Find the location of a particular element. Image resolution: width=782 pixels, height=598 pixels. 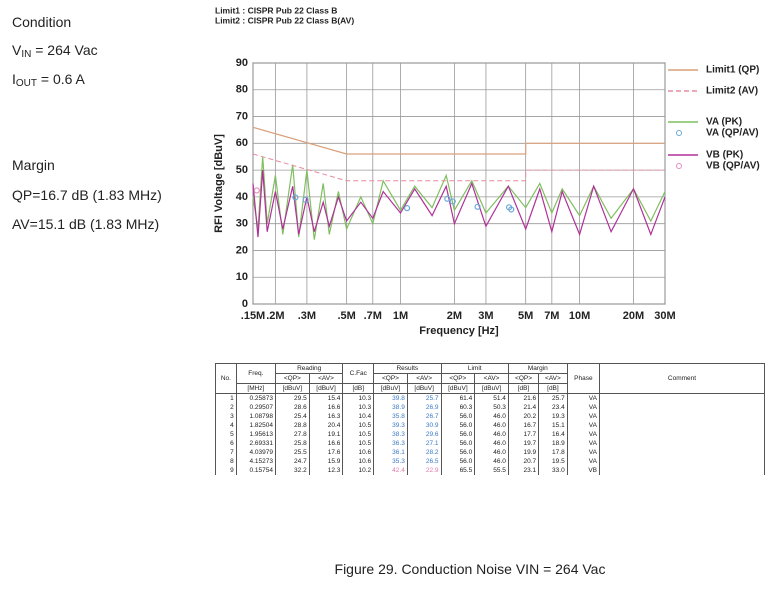

vin-symbol: V is located at coordinates (17, 50).